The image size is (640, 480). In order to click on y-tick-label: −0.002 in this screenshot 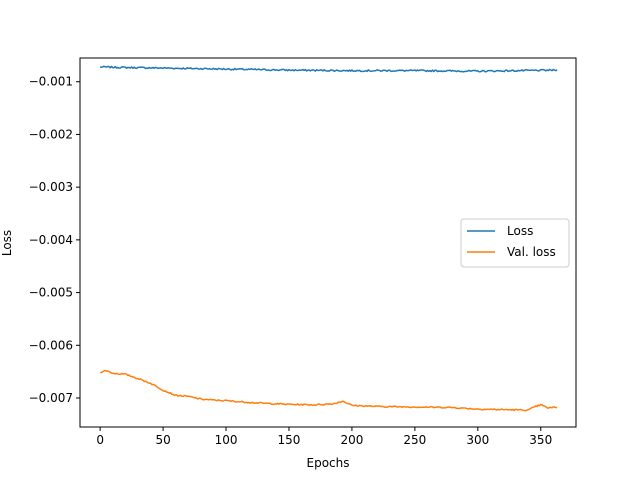, I will do `click(51, 134)`.